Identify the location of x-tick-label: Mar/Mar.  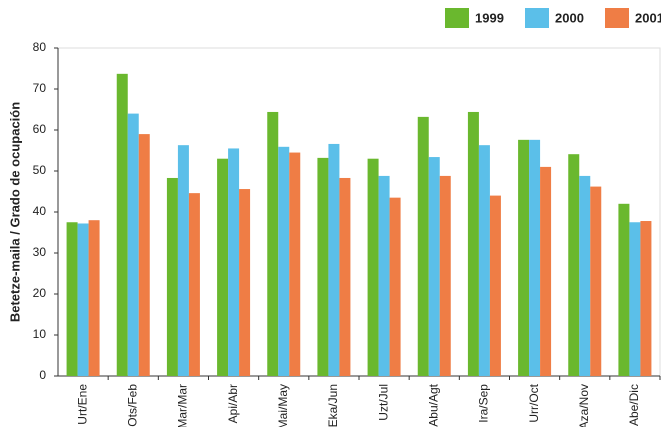
(183, 405).